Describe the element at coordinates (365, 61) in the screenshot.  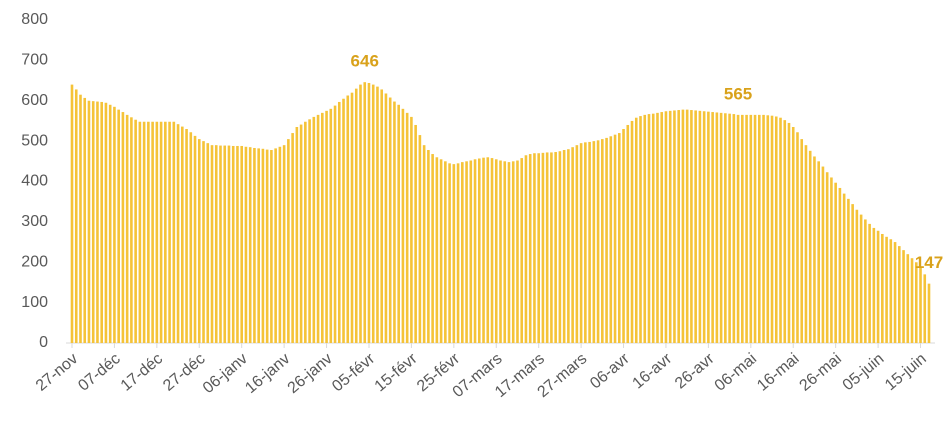
I see `data-label: 646` at that location.